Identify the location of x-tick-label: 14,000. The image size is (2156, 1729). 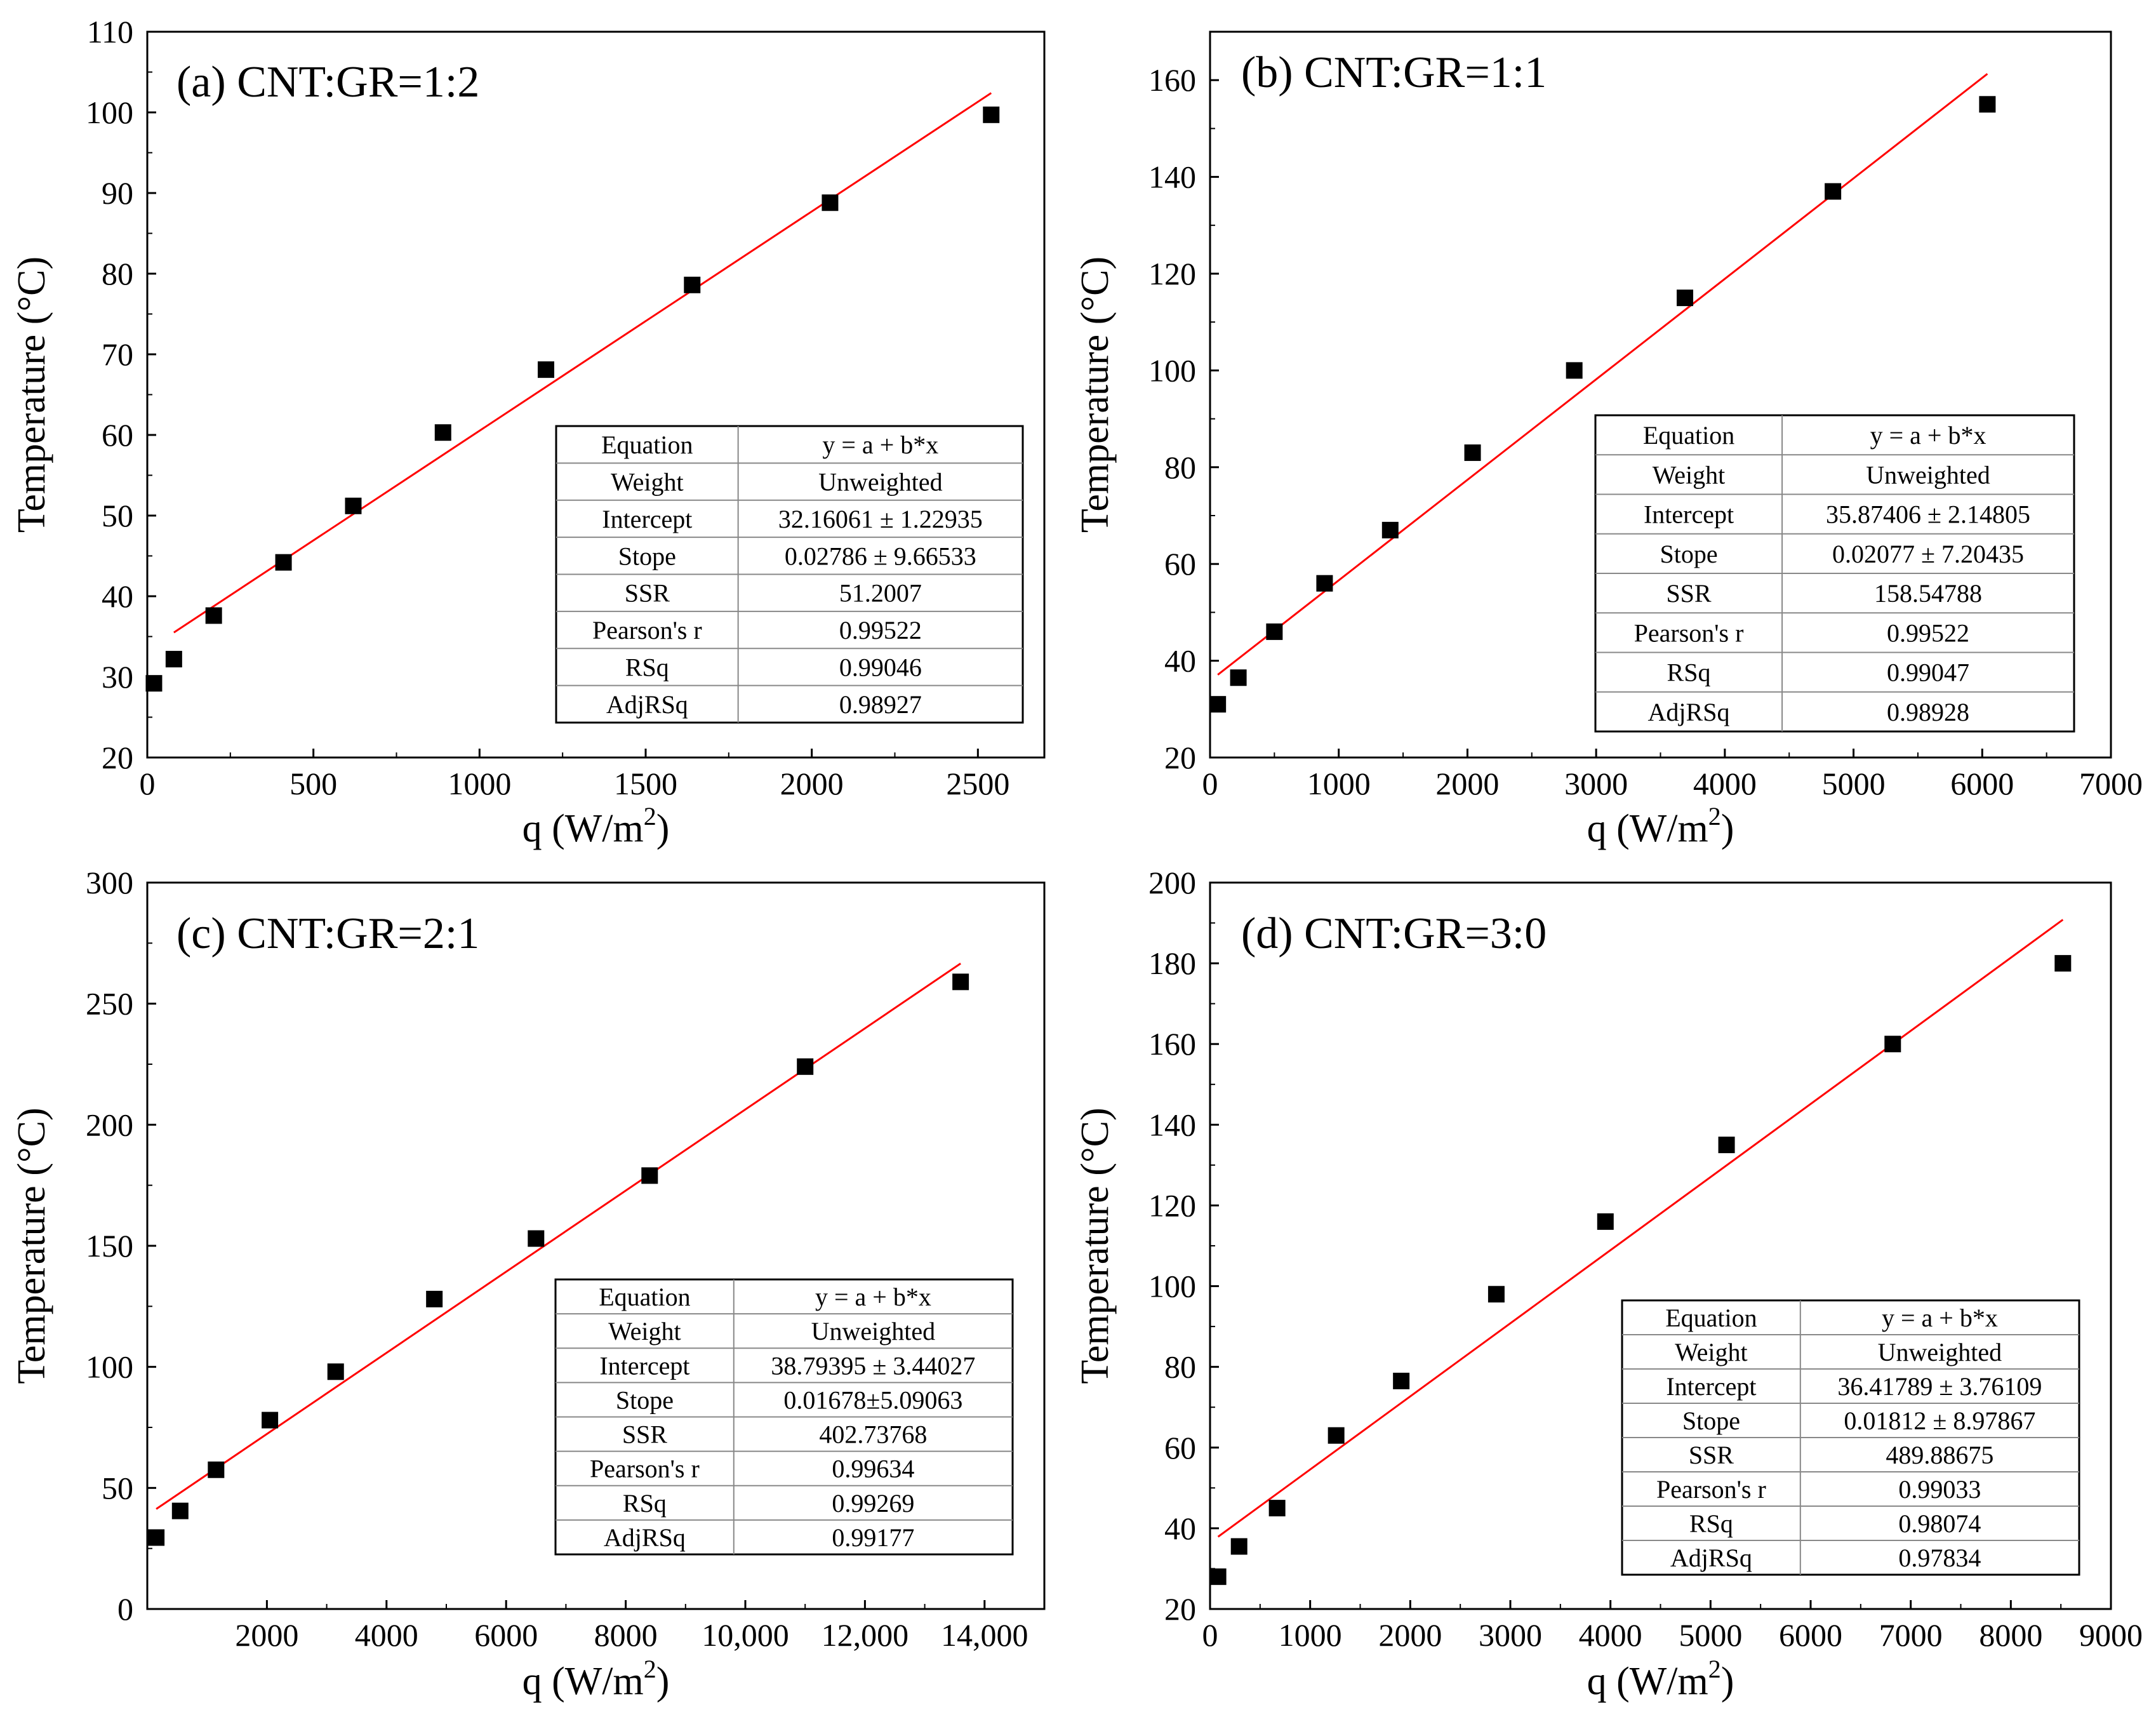
(984, 1635).